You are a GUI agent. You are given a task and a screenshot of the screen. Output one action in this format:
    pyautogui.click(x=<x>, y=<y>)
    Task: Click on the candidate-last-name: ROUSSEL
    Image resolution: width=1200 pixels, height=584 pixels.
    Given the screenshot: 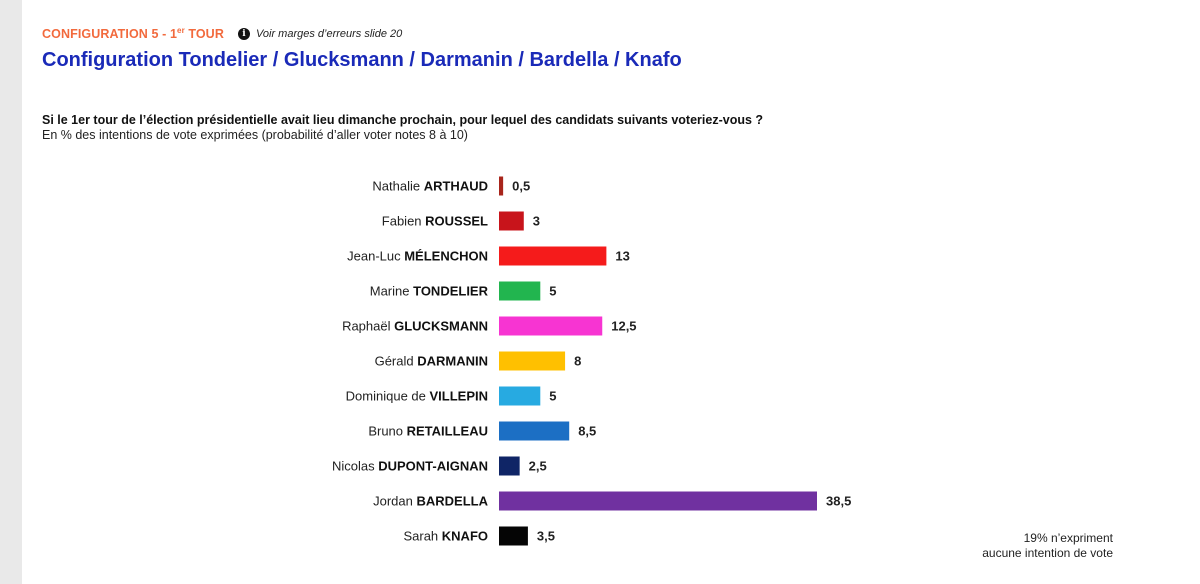 What is the action you would take?
    pyautogui.click(x=456, y=221)
    